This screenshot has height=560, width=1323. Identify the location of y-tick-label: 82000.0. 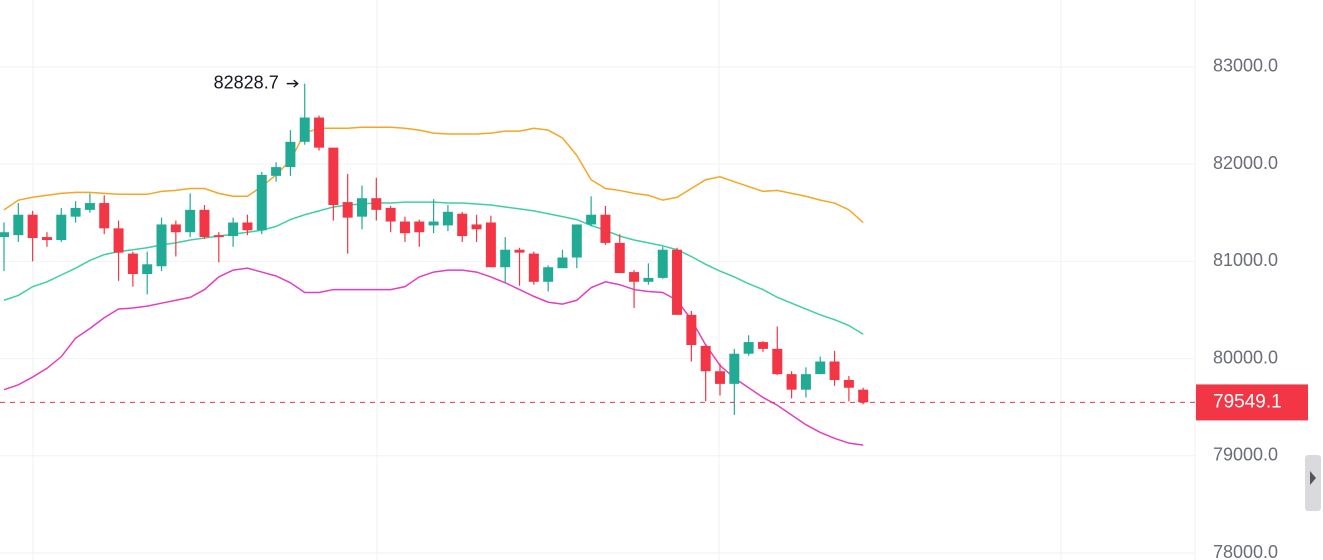
(1245, 163).